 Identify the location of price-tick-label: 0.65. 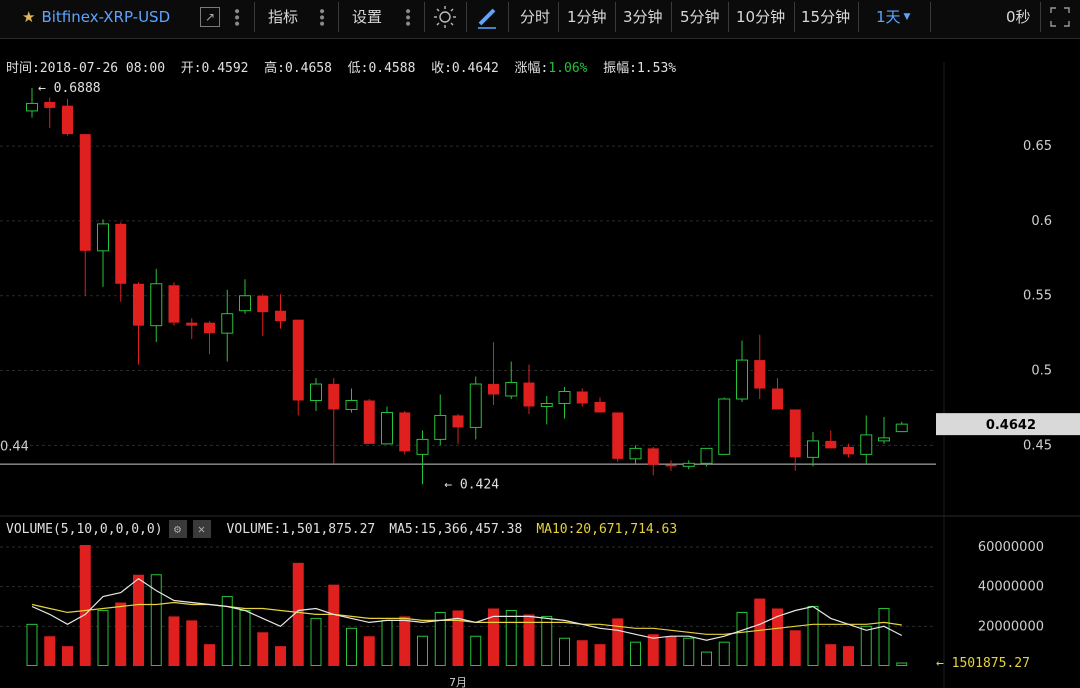
(1037, 146).